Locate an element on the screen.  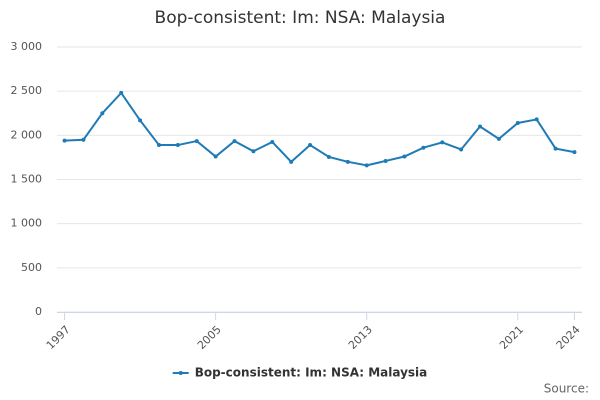
y-tick-label: 3 000 is located at coordinates (27, 46).